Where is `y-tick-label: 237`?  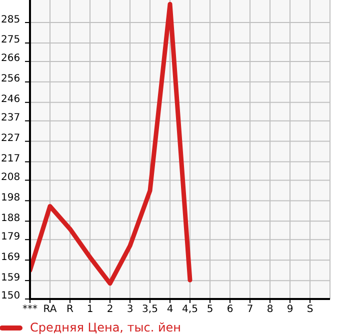 y-tick-label: 237 is located at coordinates (10, 118).